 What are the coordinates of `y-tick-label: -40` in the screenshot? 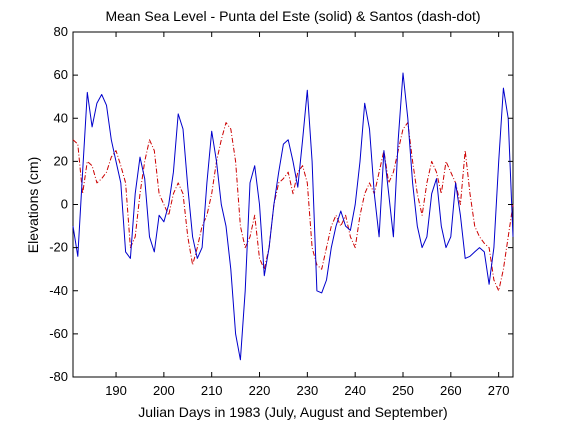 It's located at (58, 290).